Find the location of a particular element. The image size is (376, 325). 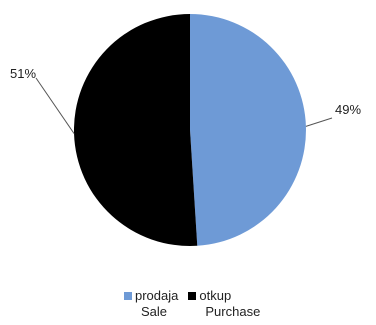

legend: prodaja Sale otkup Purchase is located at coordinates (192, 304).